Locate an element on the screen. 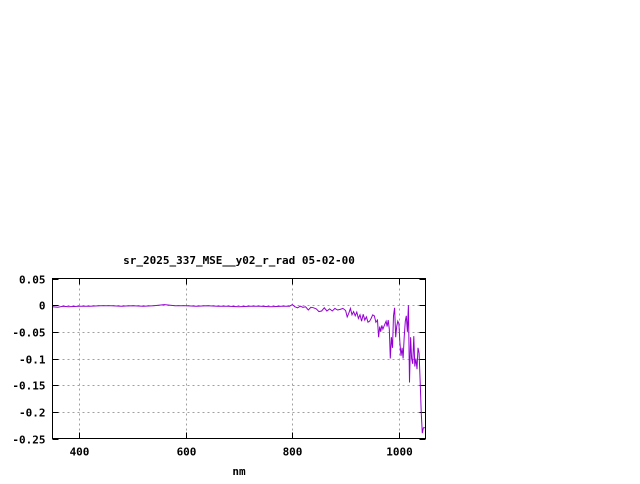 This screenshot has height=484, width=640. chart-title: sr_2025_337_MSE__y02_r_rad 05-02-00 is located at coordinates (239, 260).